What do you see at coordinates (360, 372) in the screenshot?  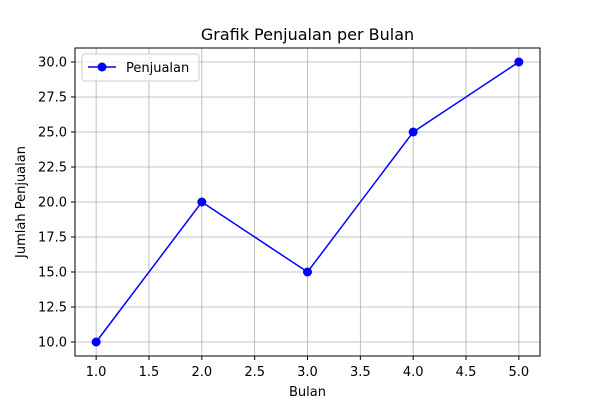 I see `x-tick-label: 3.5` at bounding box center [360, 372].